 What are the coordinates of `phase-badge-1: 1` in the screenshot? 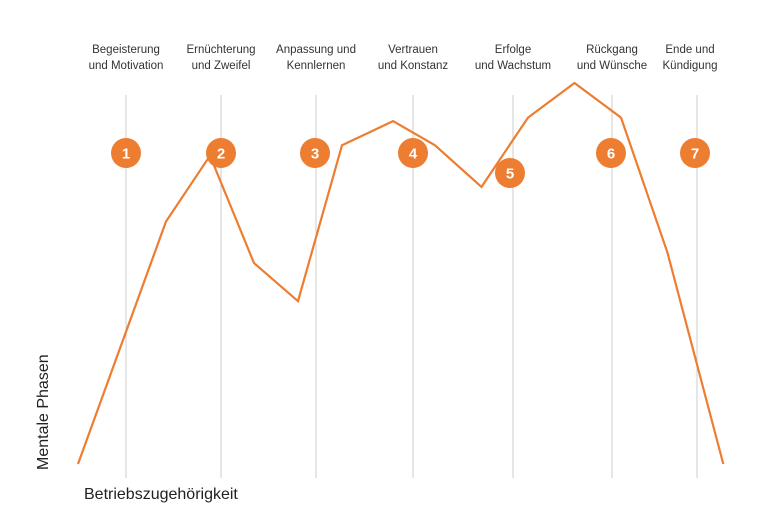 It's located at (126, 153).